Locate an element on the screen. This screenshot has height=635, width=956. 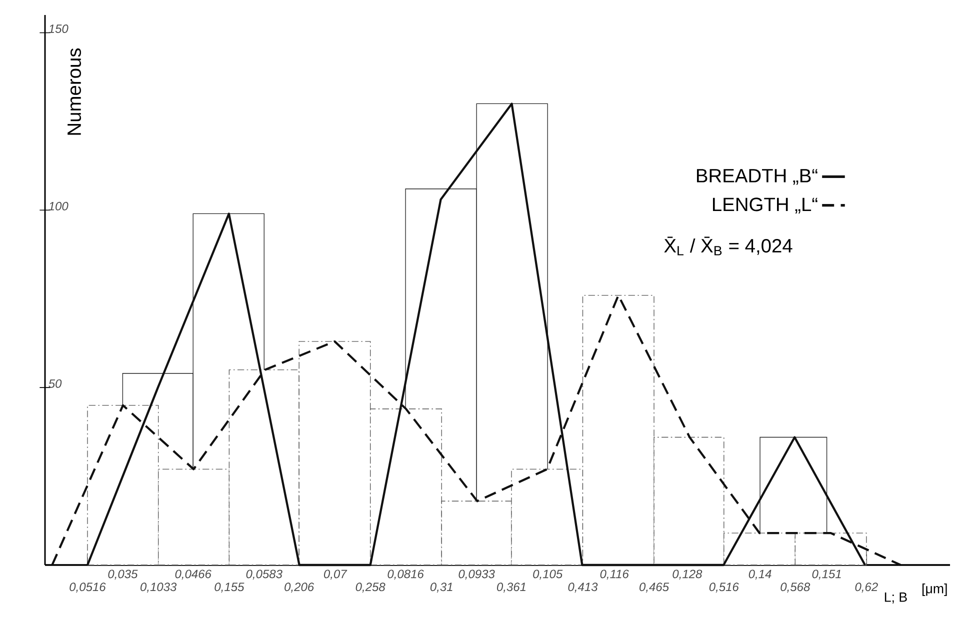
x2-tick-label: 0,105 is located at coordinates (548, 575).